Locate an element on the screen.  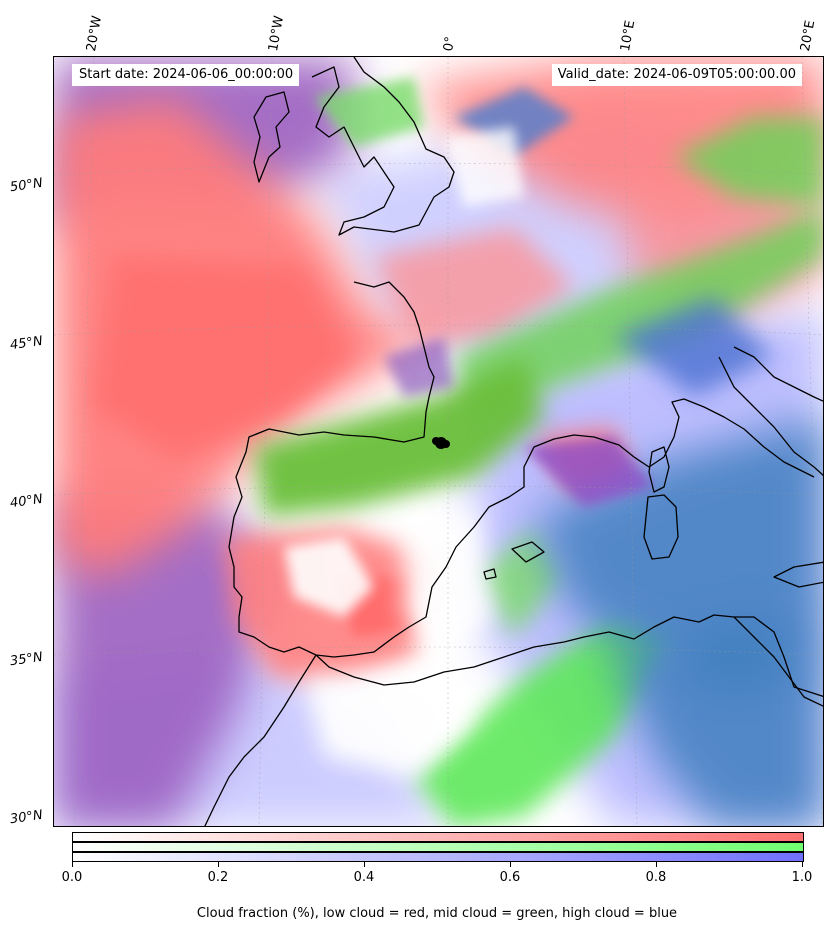
coastline-italy is located at coordinates (770, 416).